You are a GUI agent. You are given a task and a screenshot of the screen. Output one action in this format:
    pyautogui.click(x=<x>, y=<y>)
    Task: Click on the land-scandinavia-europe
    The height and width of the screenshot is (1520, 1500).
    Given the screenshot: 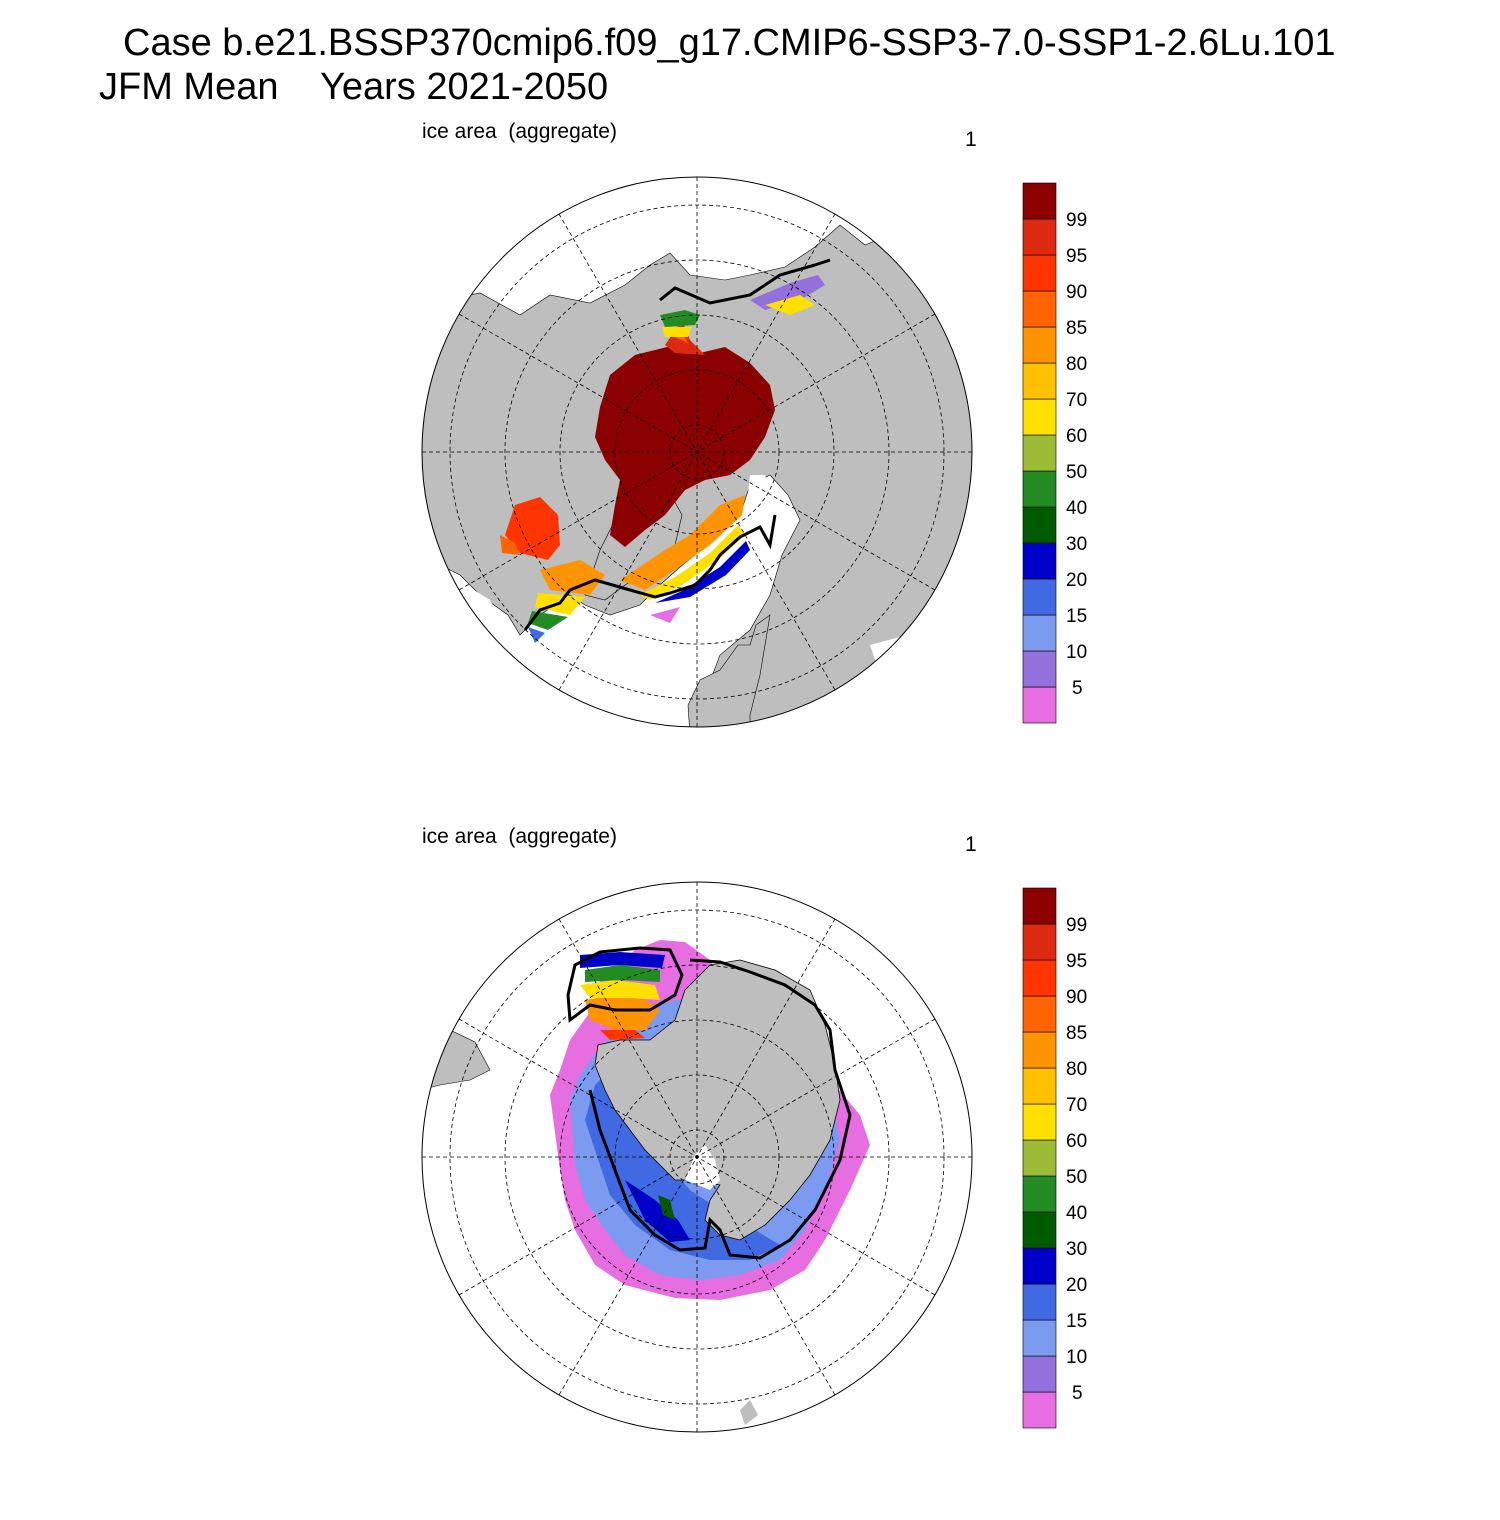 What is the action you would take?
    pyautogui.click(x=729, y=670)
    